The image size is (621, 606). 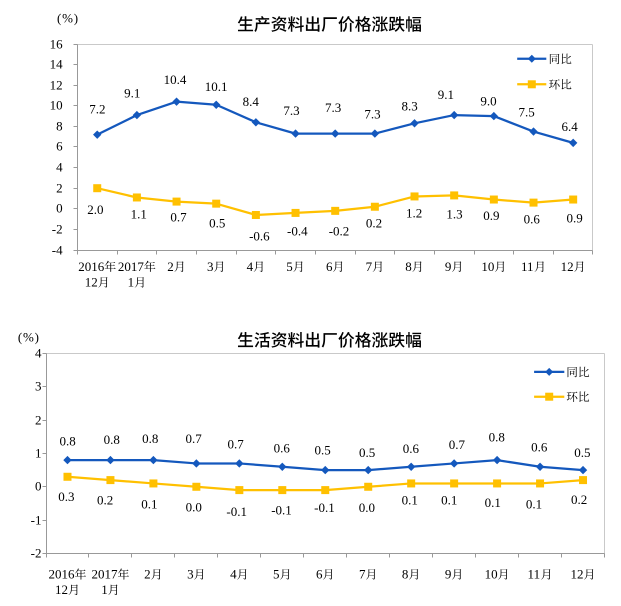 I want to click on svg-text: 7.5, so click(x=526, y=111).